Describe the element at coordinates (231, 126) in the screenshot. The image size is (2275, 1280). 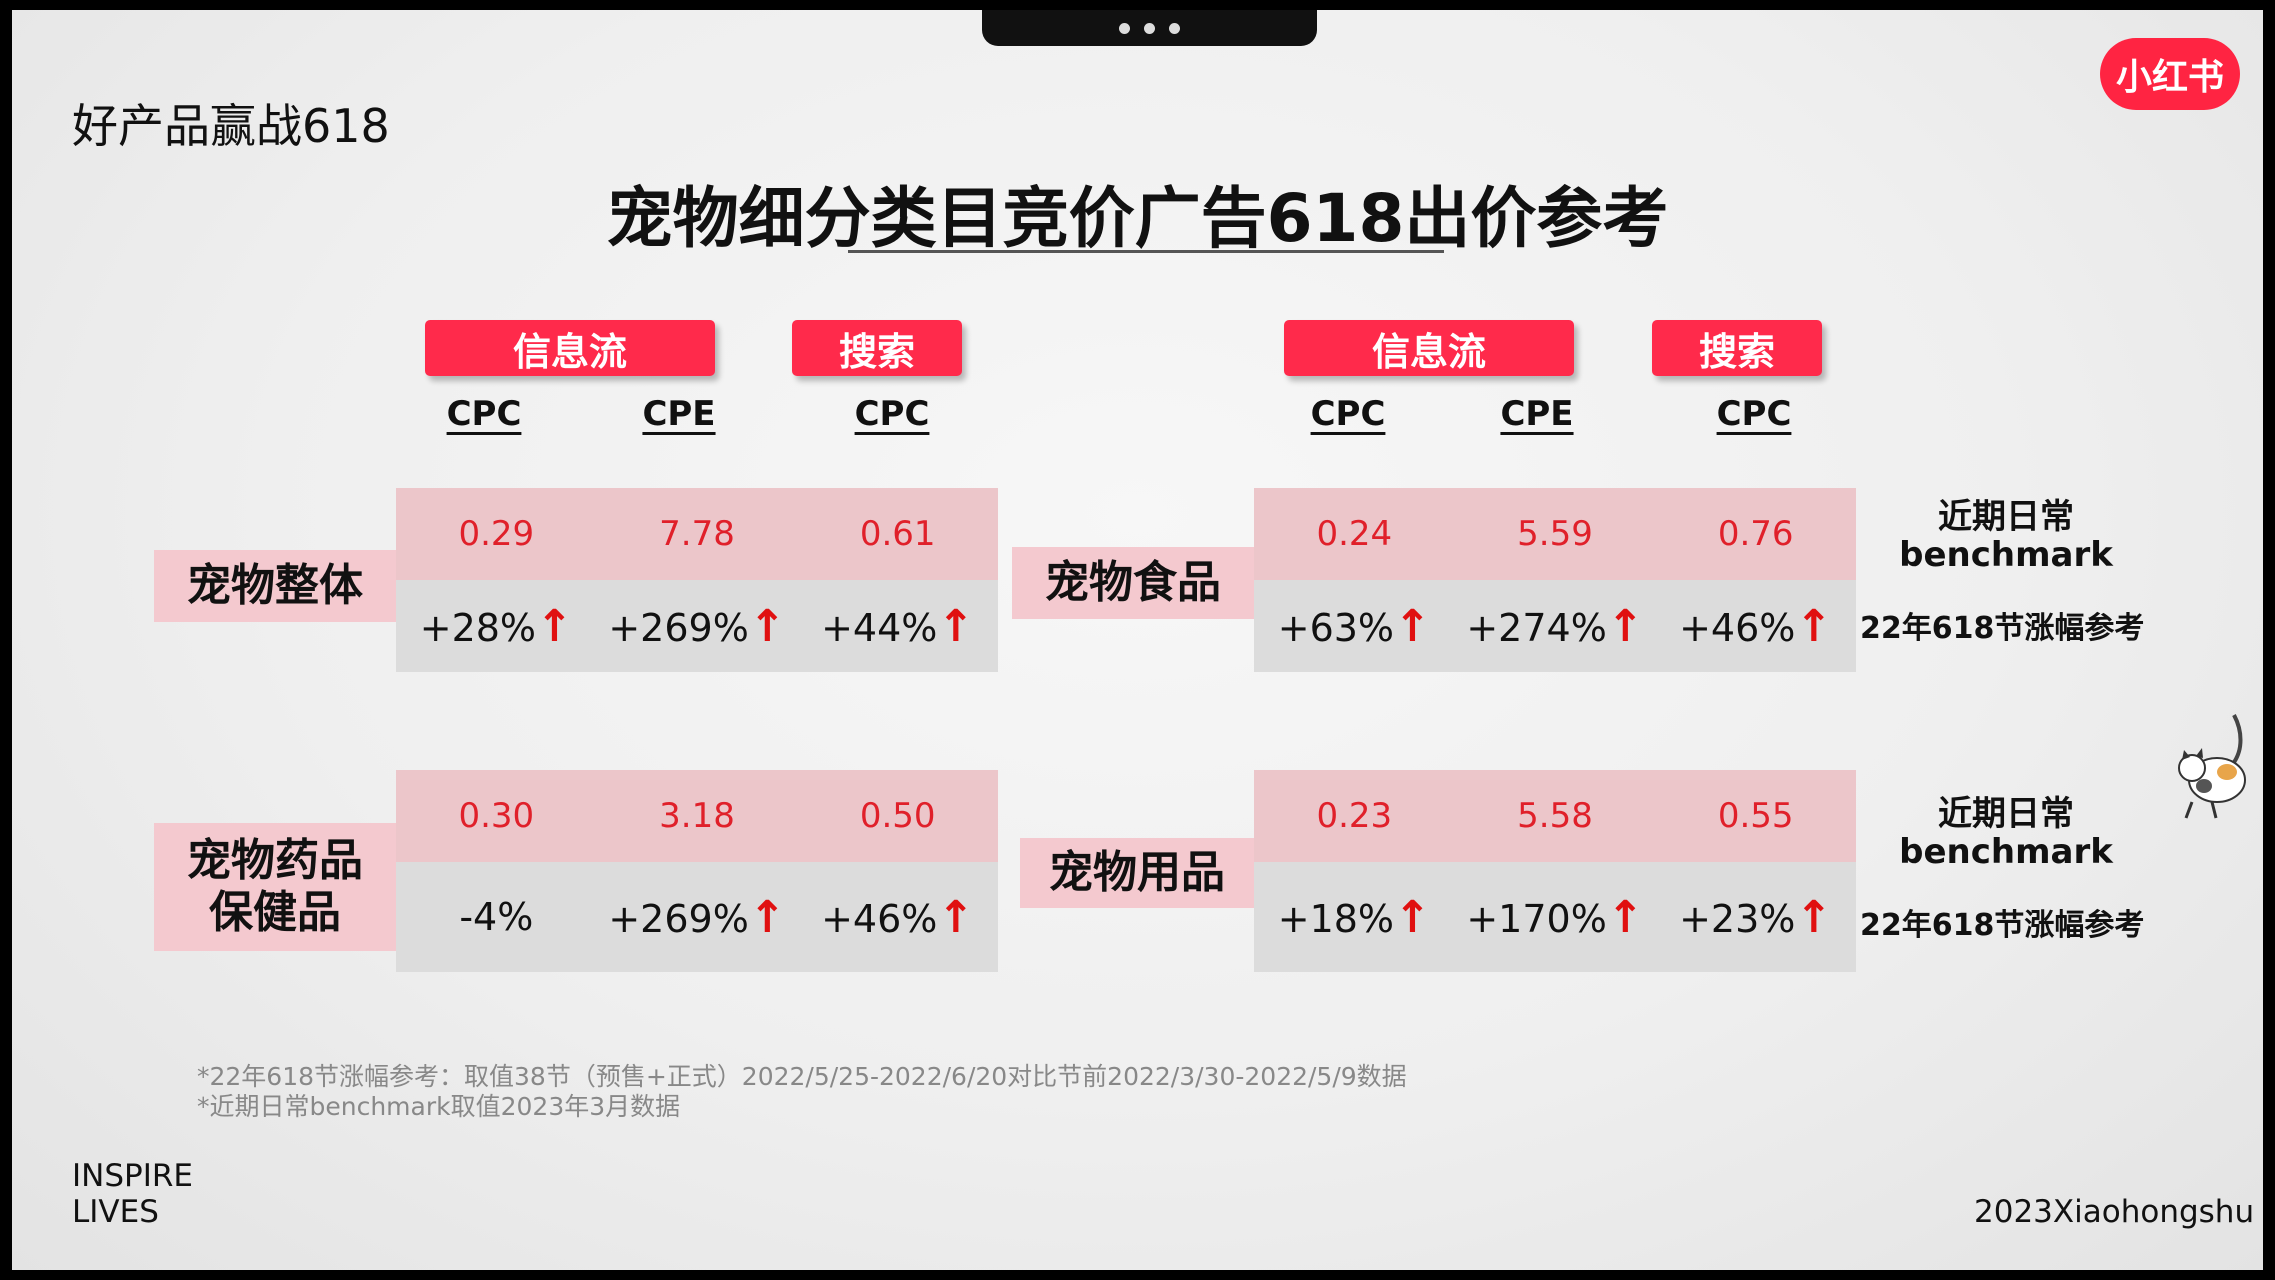
I see `deck-title: 好产品赢战618` at that location.